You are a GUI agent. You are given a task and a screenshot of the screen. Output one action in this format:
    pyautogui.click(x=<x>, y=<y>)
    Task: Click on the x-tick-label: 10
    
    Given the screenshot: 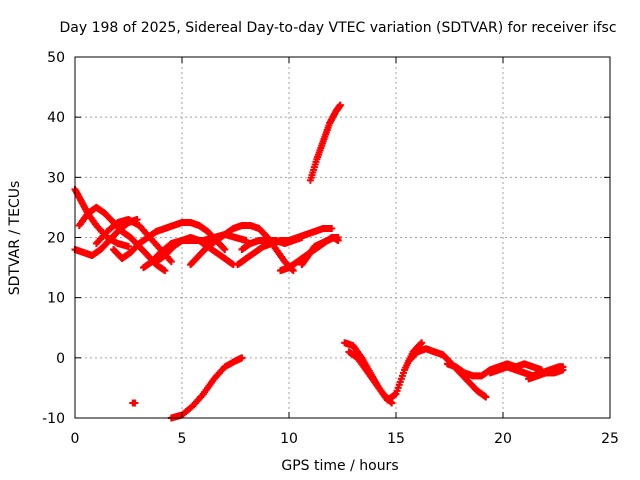 What is the action you would take?
    pyautogui.click(x=289, y=439)
    